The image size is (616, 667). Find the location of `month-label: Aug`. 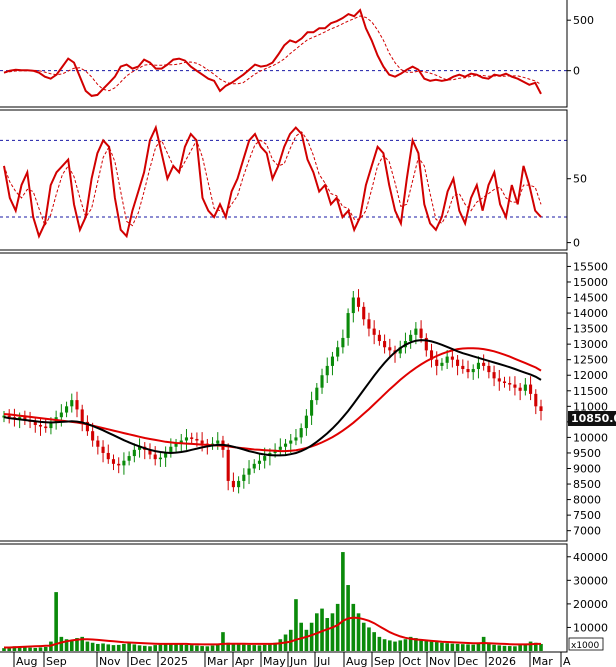

month-label: Aug is located at coordinates (356, 661).